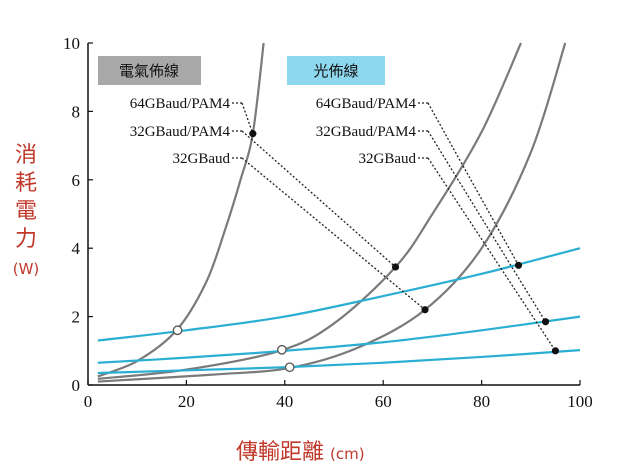  Describe the element at coordinates (186, 401) in the screenshot. I see `x-tick-label: 20` at that location.